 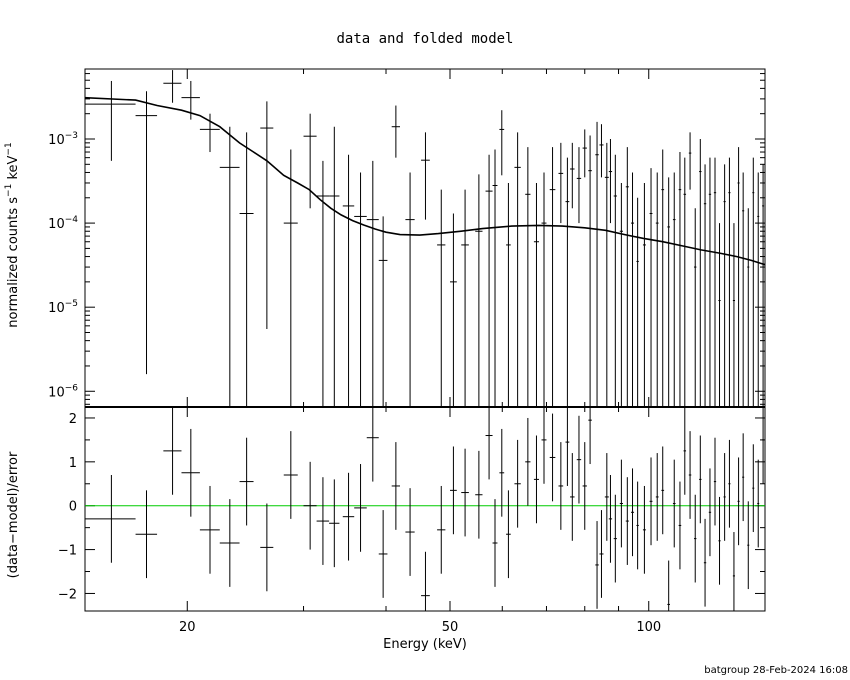 What do you see at coordinates (776, 670) in the screenshot?
I see `footer-stamp: batgroup 28-Feb-2024 16:08` at bounding box center [776, 670].